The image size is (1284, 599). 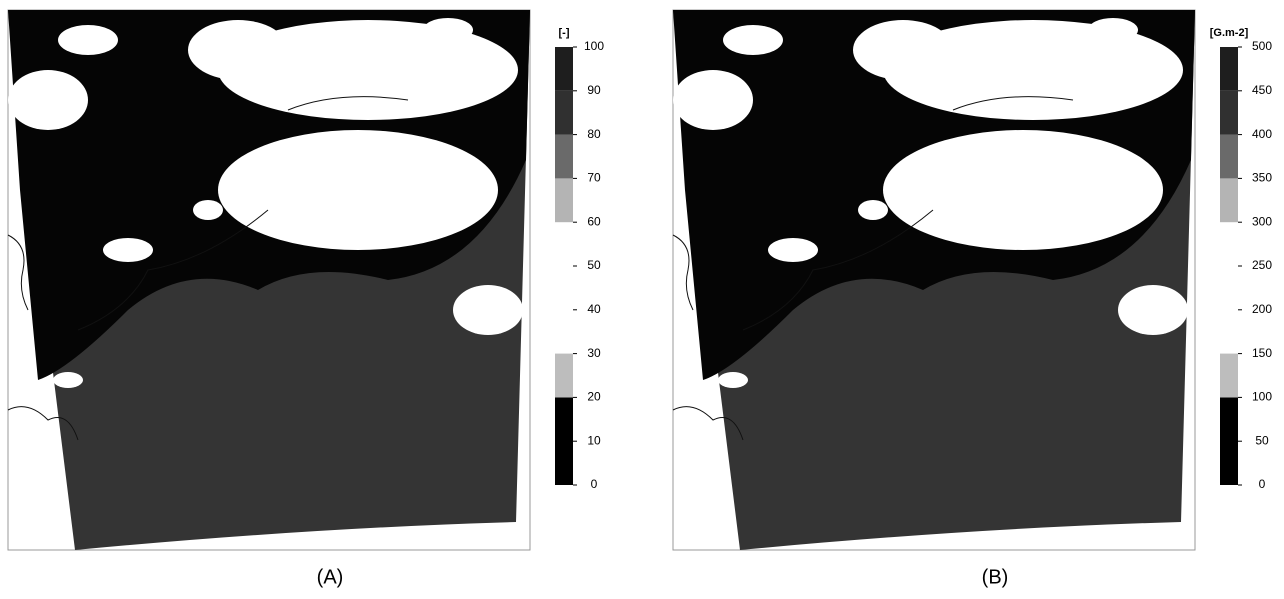 I want to click on tick-label: 90, so click(x=594, y=90).